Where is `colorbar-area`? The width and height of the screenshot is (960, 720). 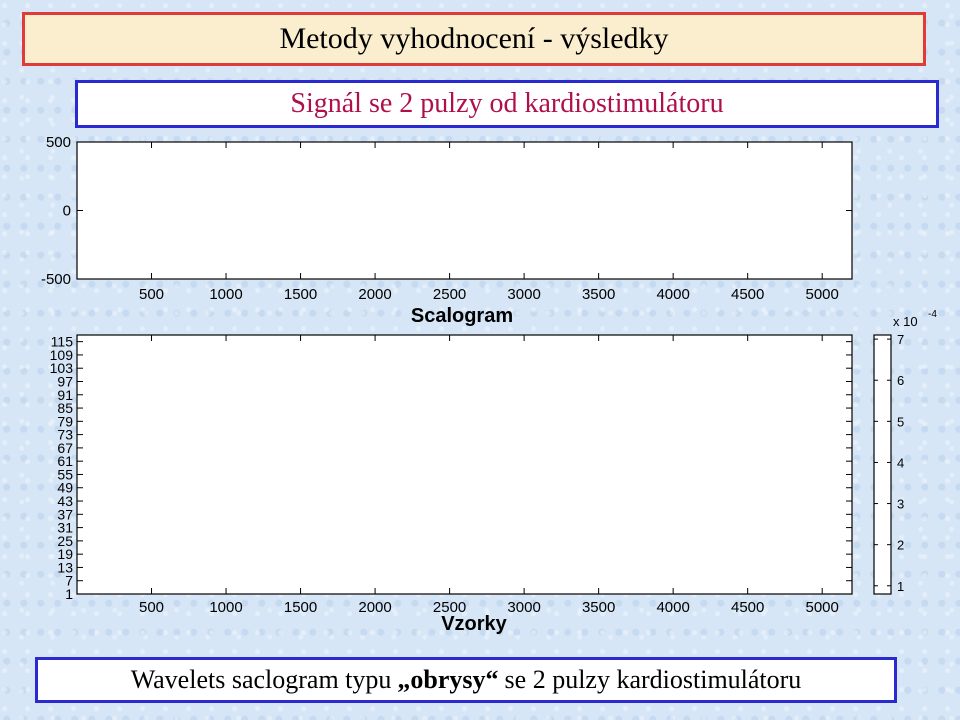
colorbar-area is located at coordinates (882, 464).